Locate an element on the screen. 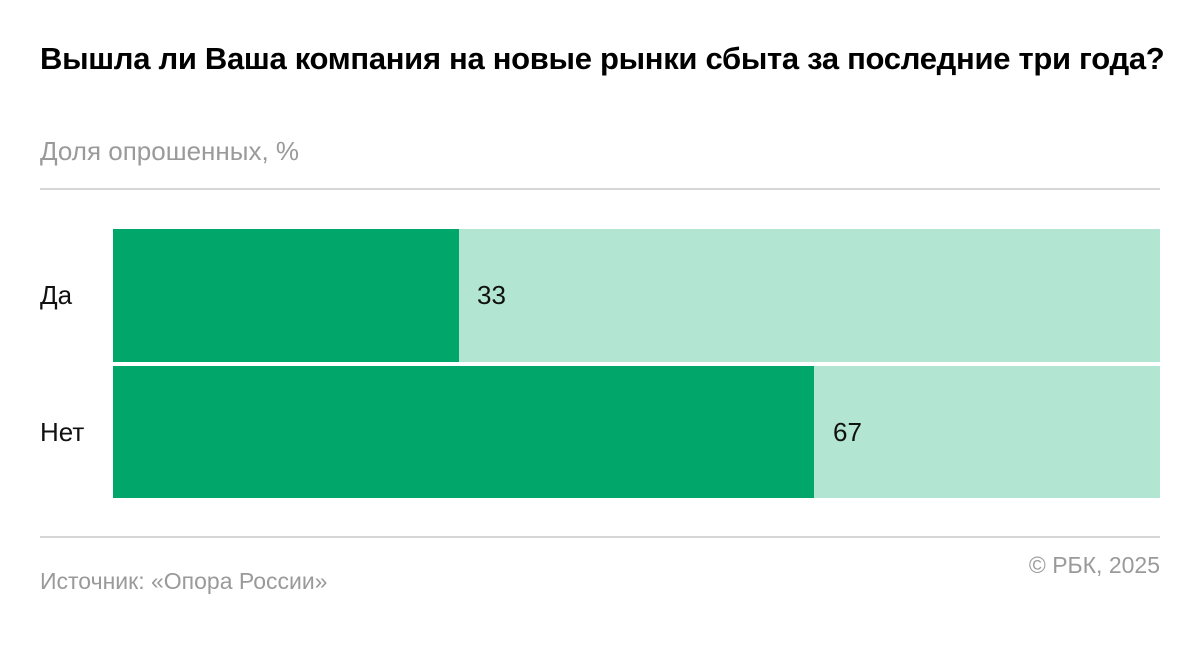  source-note: Источник: «Опора России» is located at coordinates (184, 581).